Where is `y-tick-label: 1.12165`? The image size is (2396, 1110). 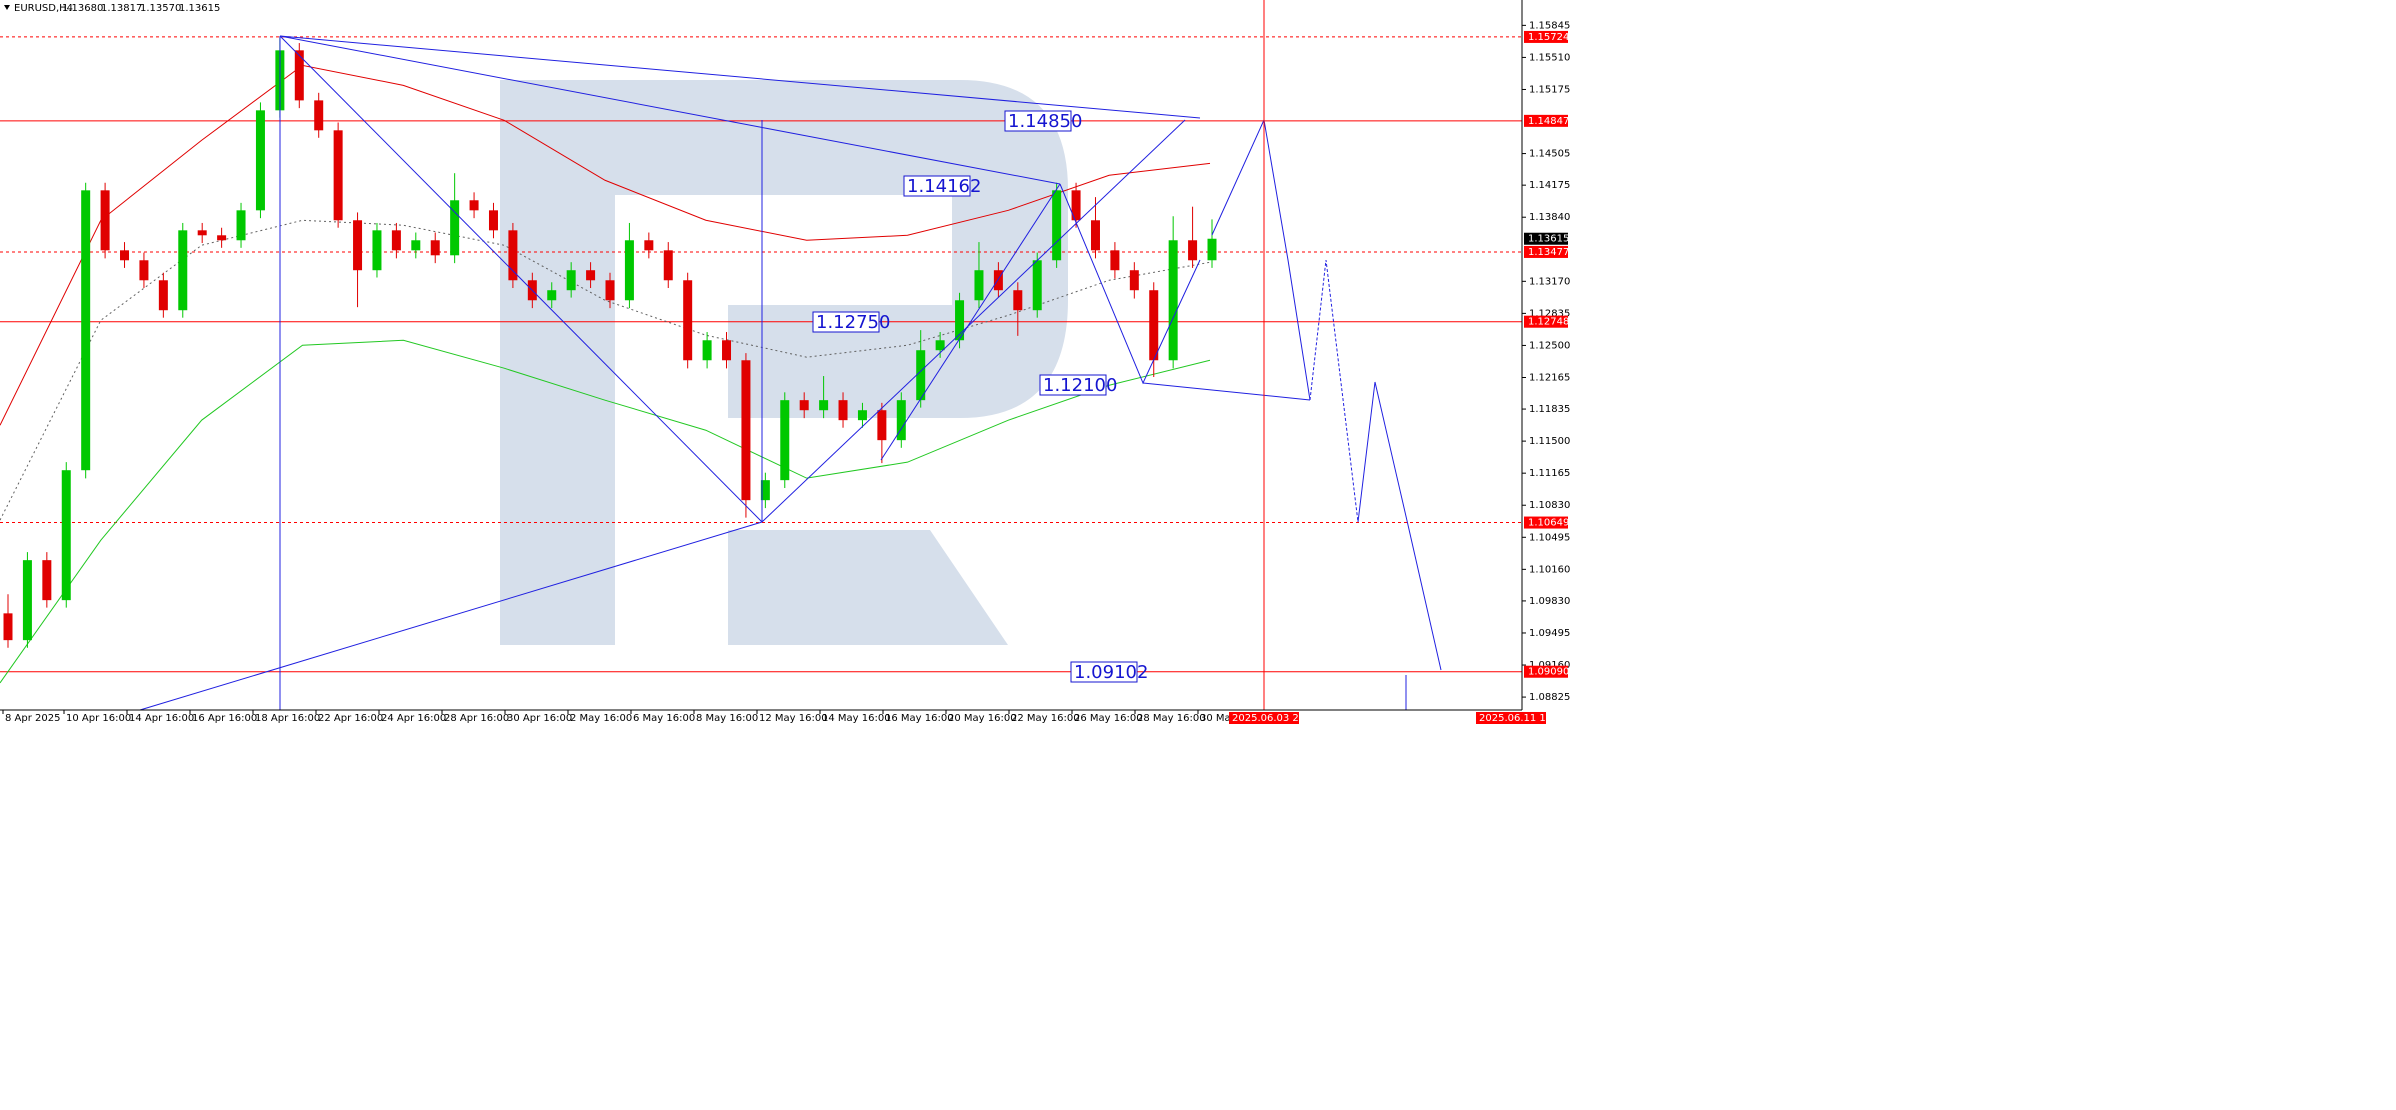 y-tick-label: 1.12165 is located at coordinates (1549, 377).